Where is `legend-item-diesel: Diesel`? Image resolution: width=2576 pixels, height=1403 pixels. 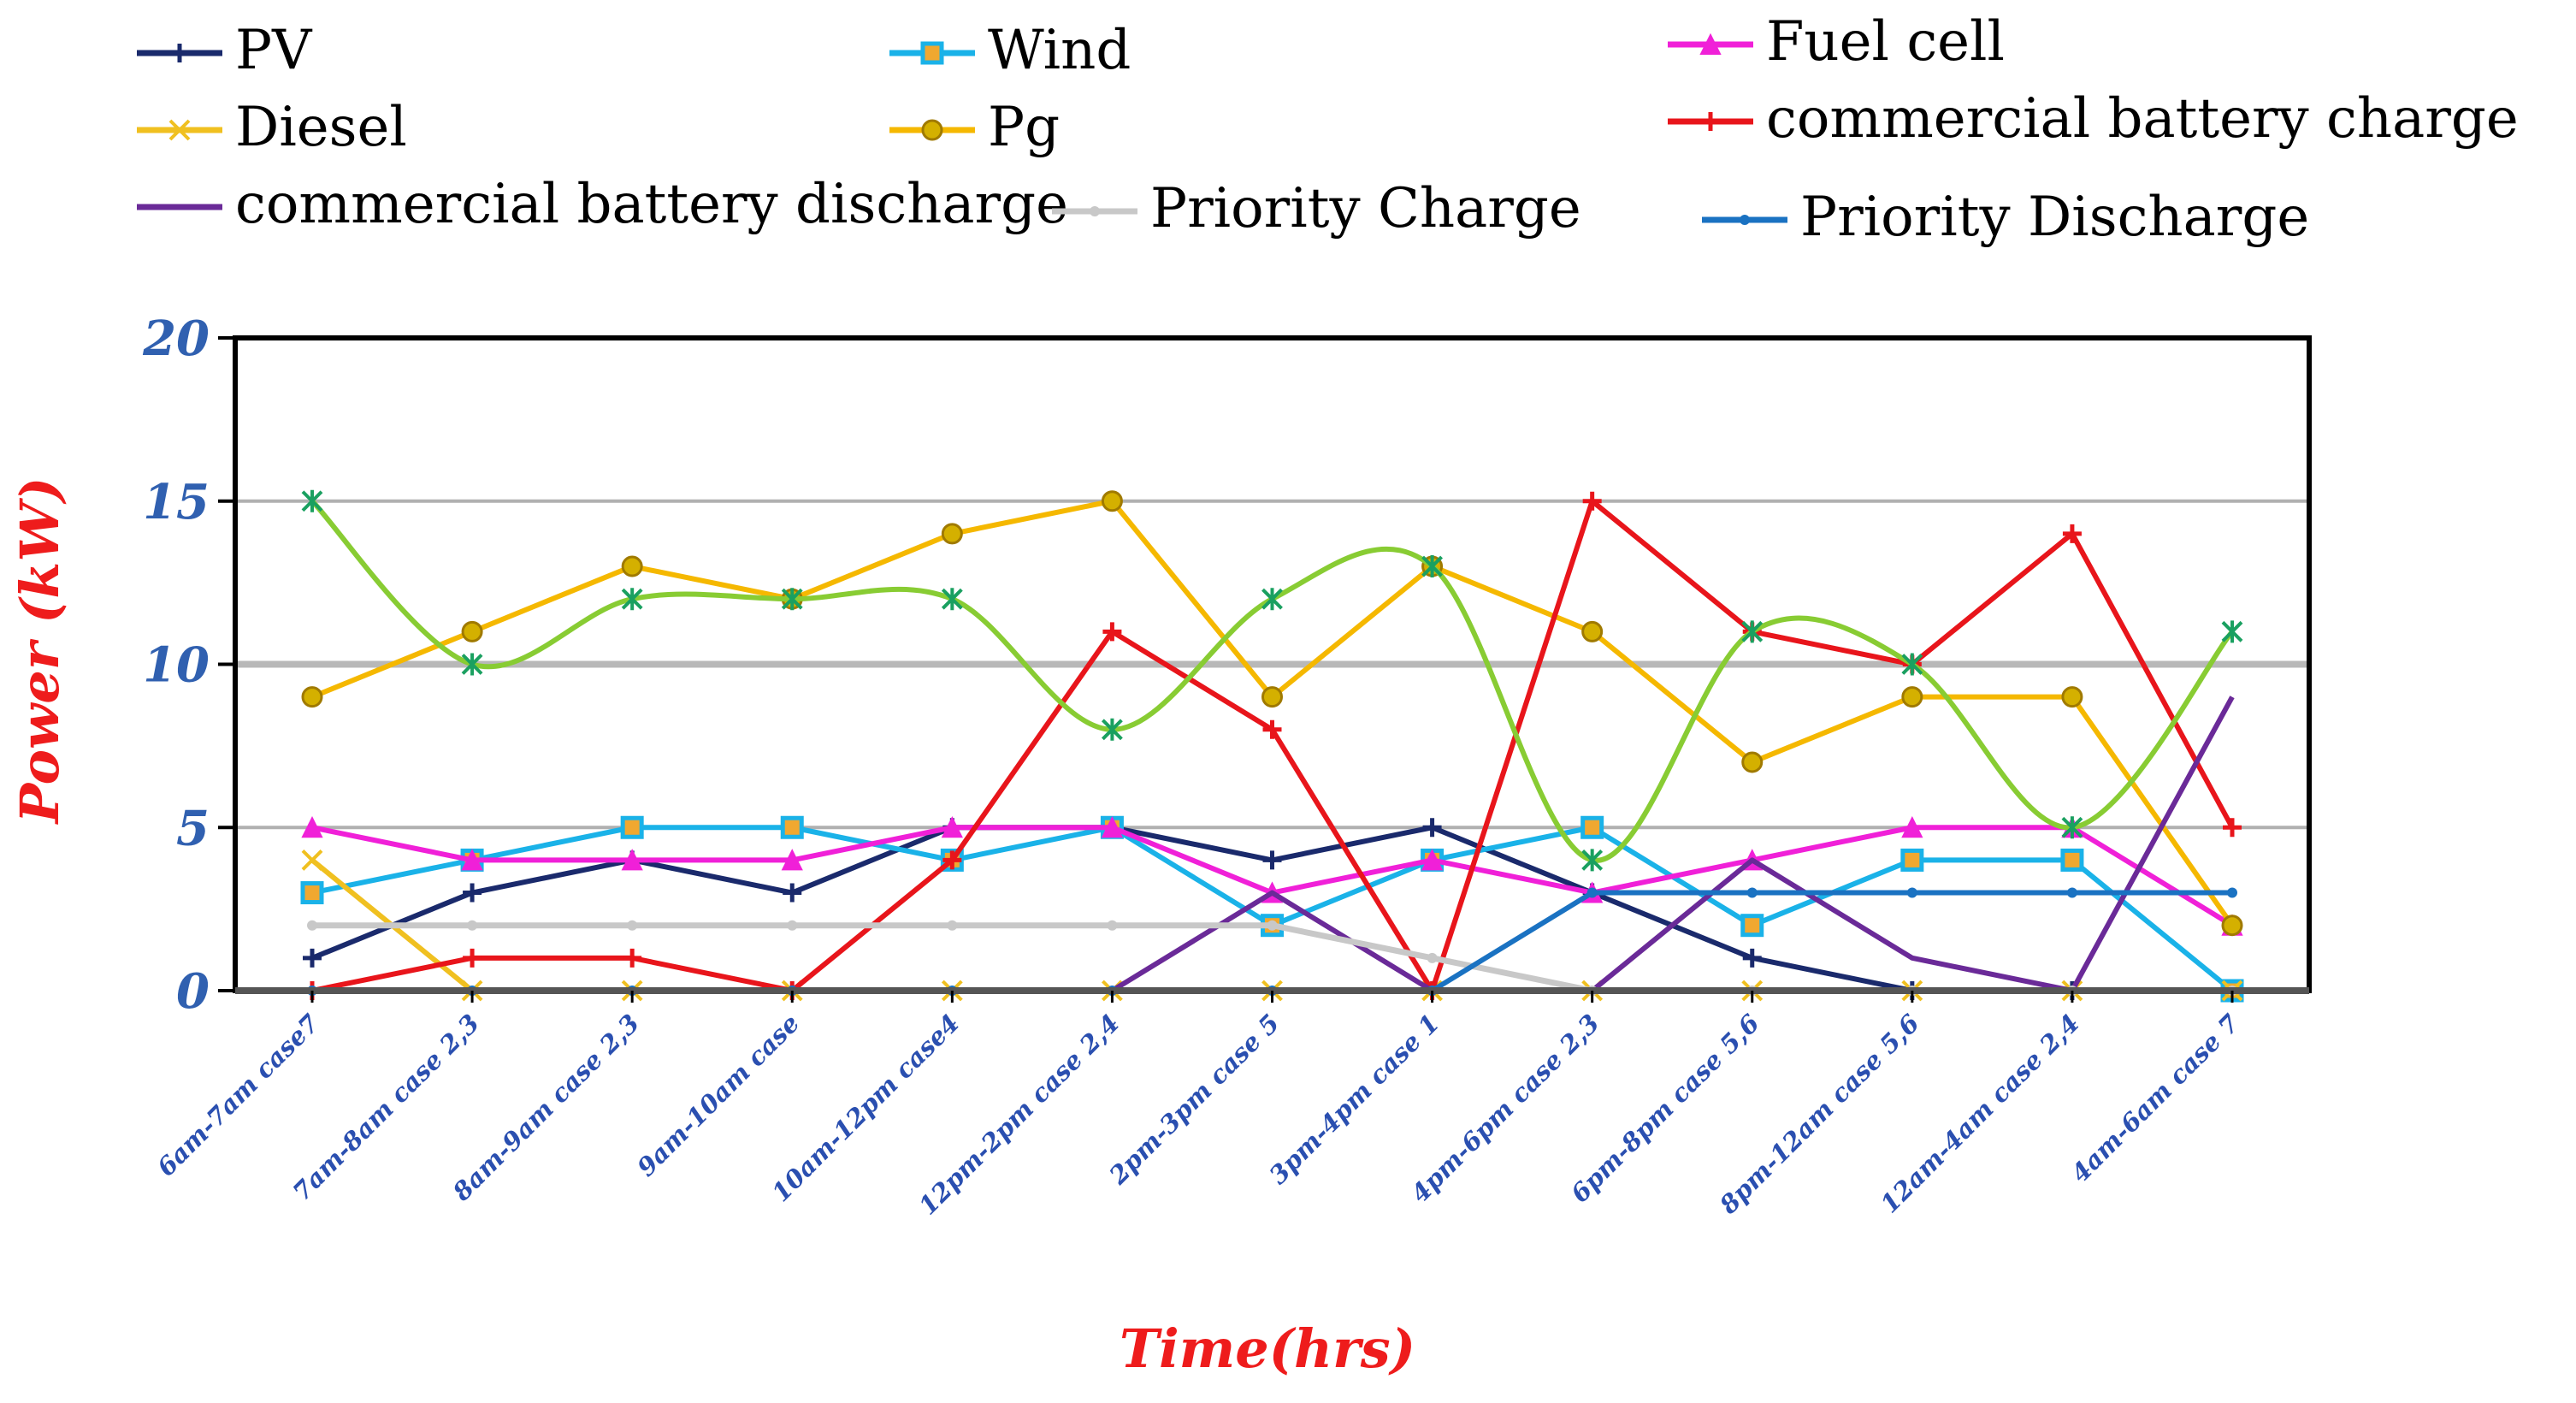
legend-item-diesel: Diesel is located at coordinates (272, 127).